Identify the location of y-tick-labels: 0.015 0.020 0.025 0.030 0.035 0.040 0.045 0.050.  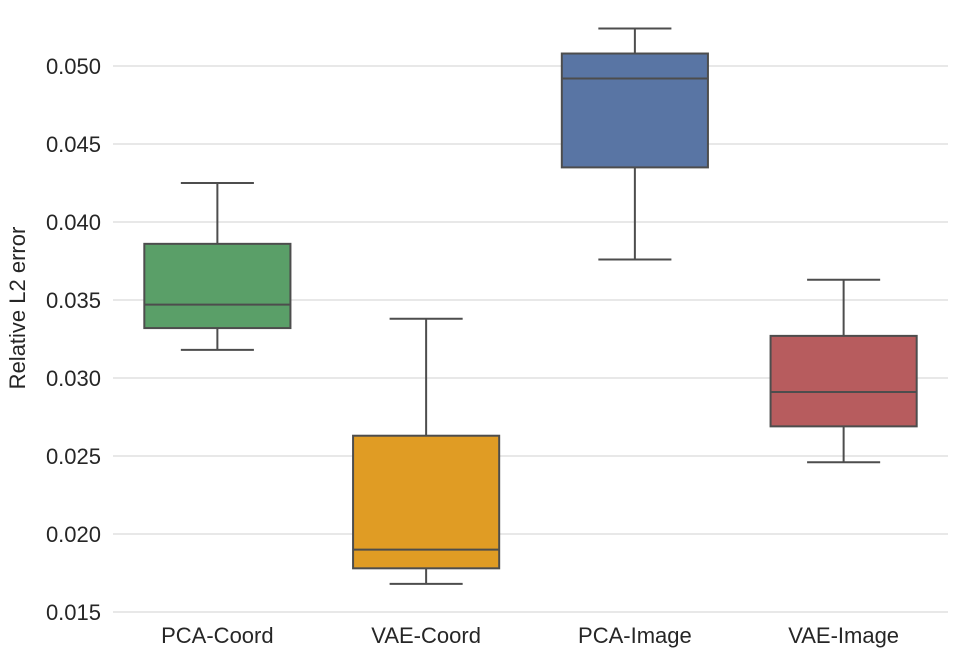
(73, 339).